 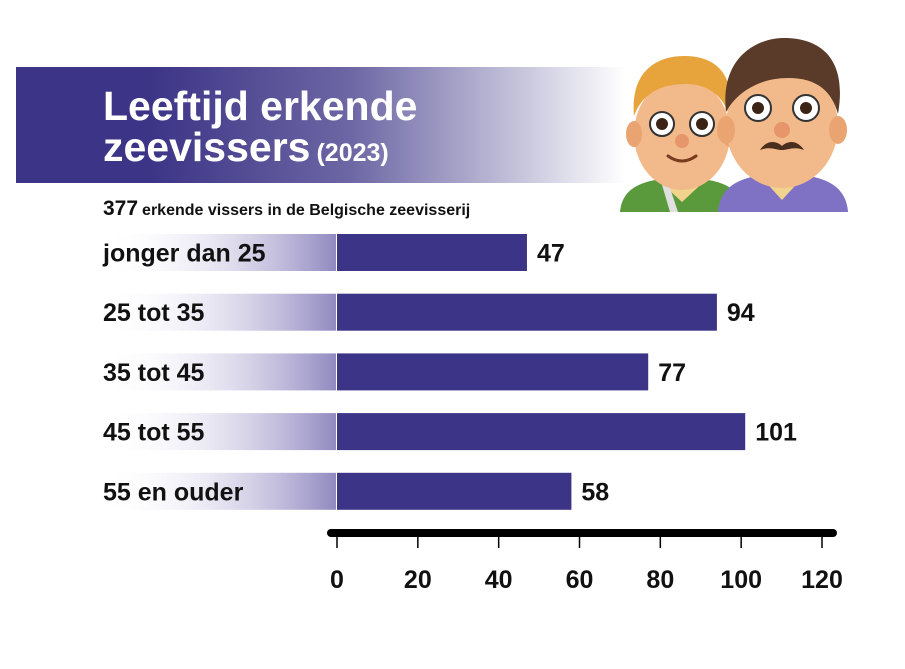 What do you see at coordinates (551, 254) in the screenshot?
I see `value-label: 47` at bounding box center [551, 254].